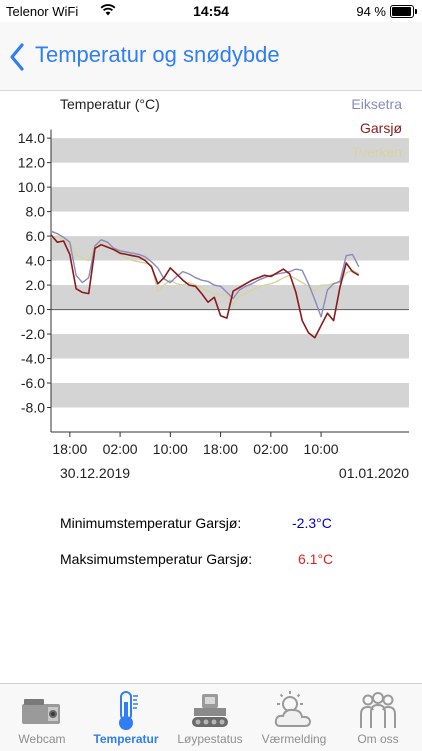  Describe the element at coordinates (36, 236) in the screenshot. I see `y-tick-label: 6.0` at that location.